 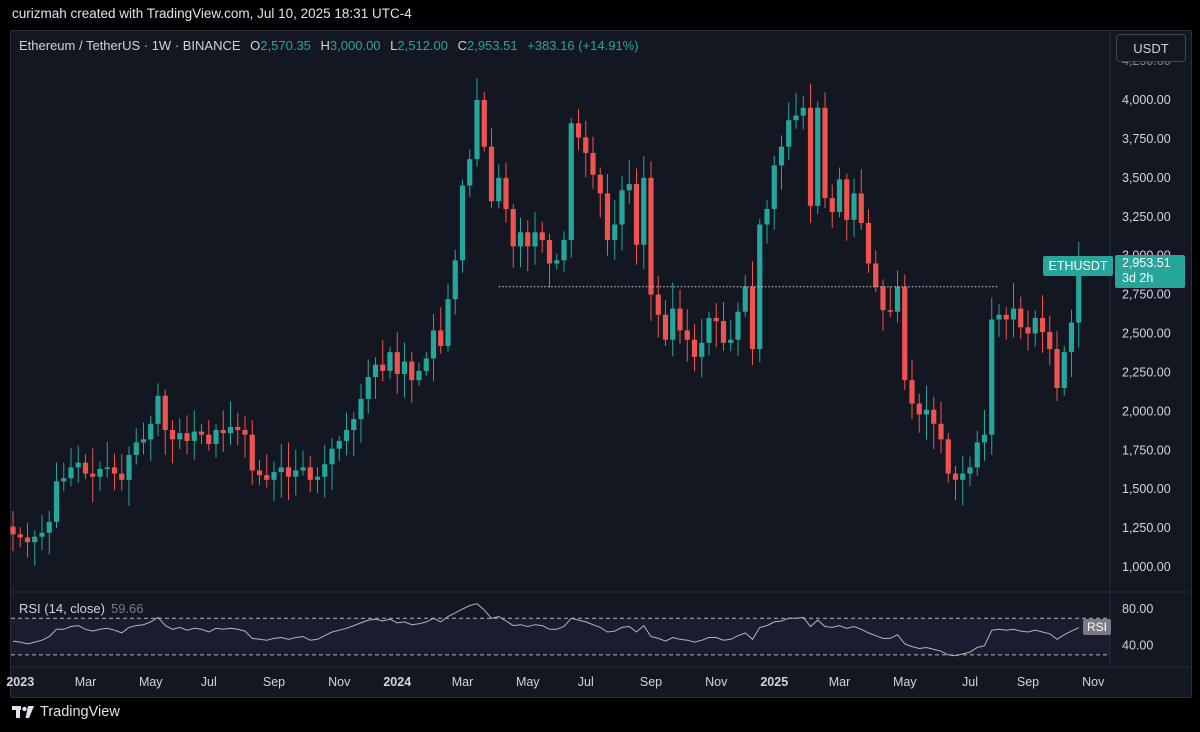 What do you see at coordinates (325, 45) in the screenshot?
I see `high-label: H` at bounding box center [325, 45].